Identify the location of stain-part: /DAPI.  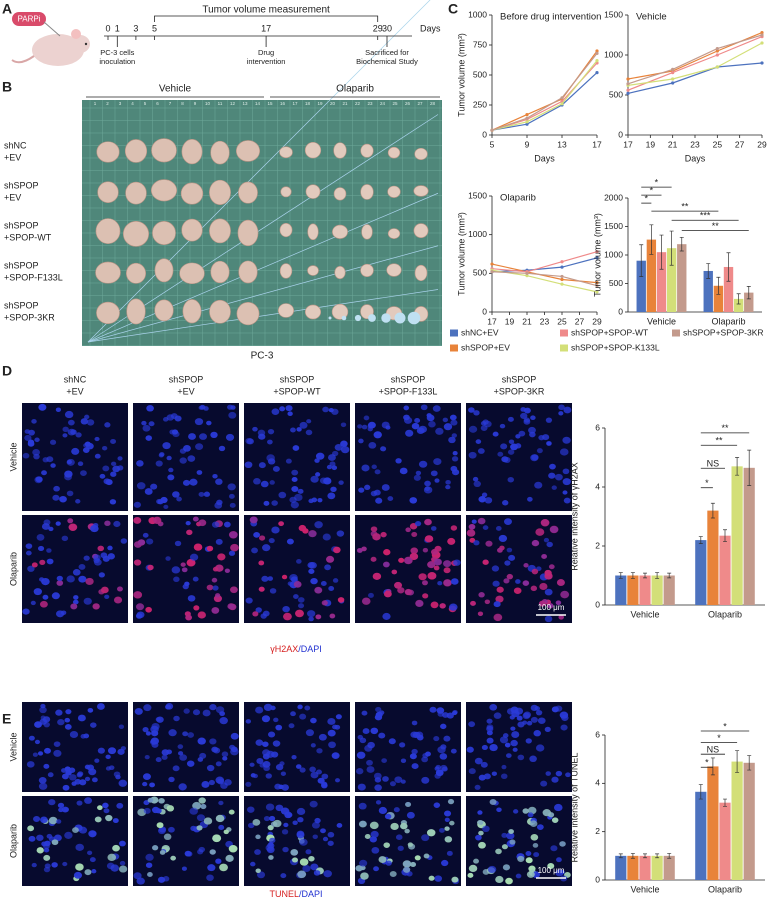
(310, 649).